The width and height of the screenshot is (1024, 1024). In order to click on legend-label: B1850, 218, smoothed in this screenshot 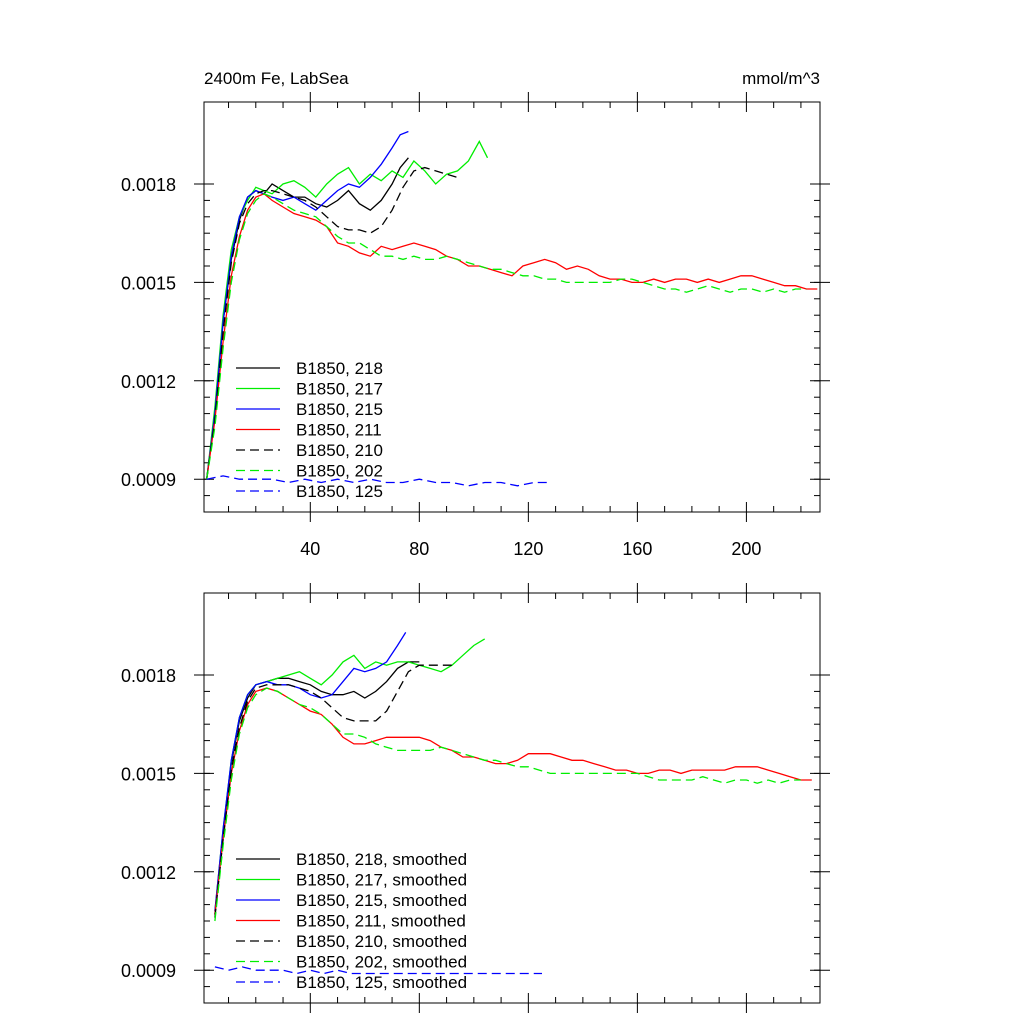, I will do `click(381, 859)`.